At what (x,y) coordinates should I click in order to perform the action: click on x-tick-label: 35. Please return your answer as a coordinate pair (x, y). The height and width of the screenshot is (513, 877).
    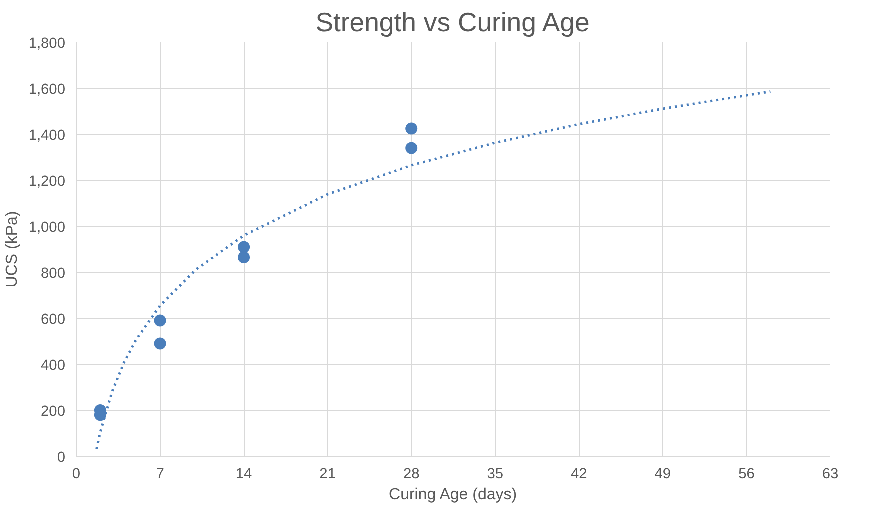
    Looking at the image, I should click on (495, 474).